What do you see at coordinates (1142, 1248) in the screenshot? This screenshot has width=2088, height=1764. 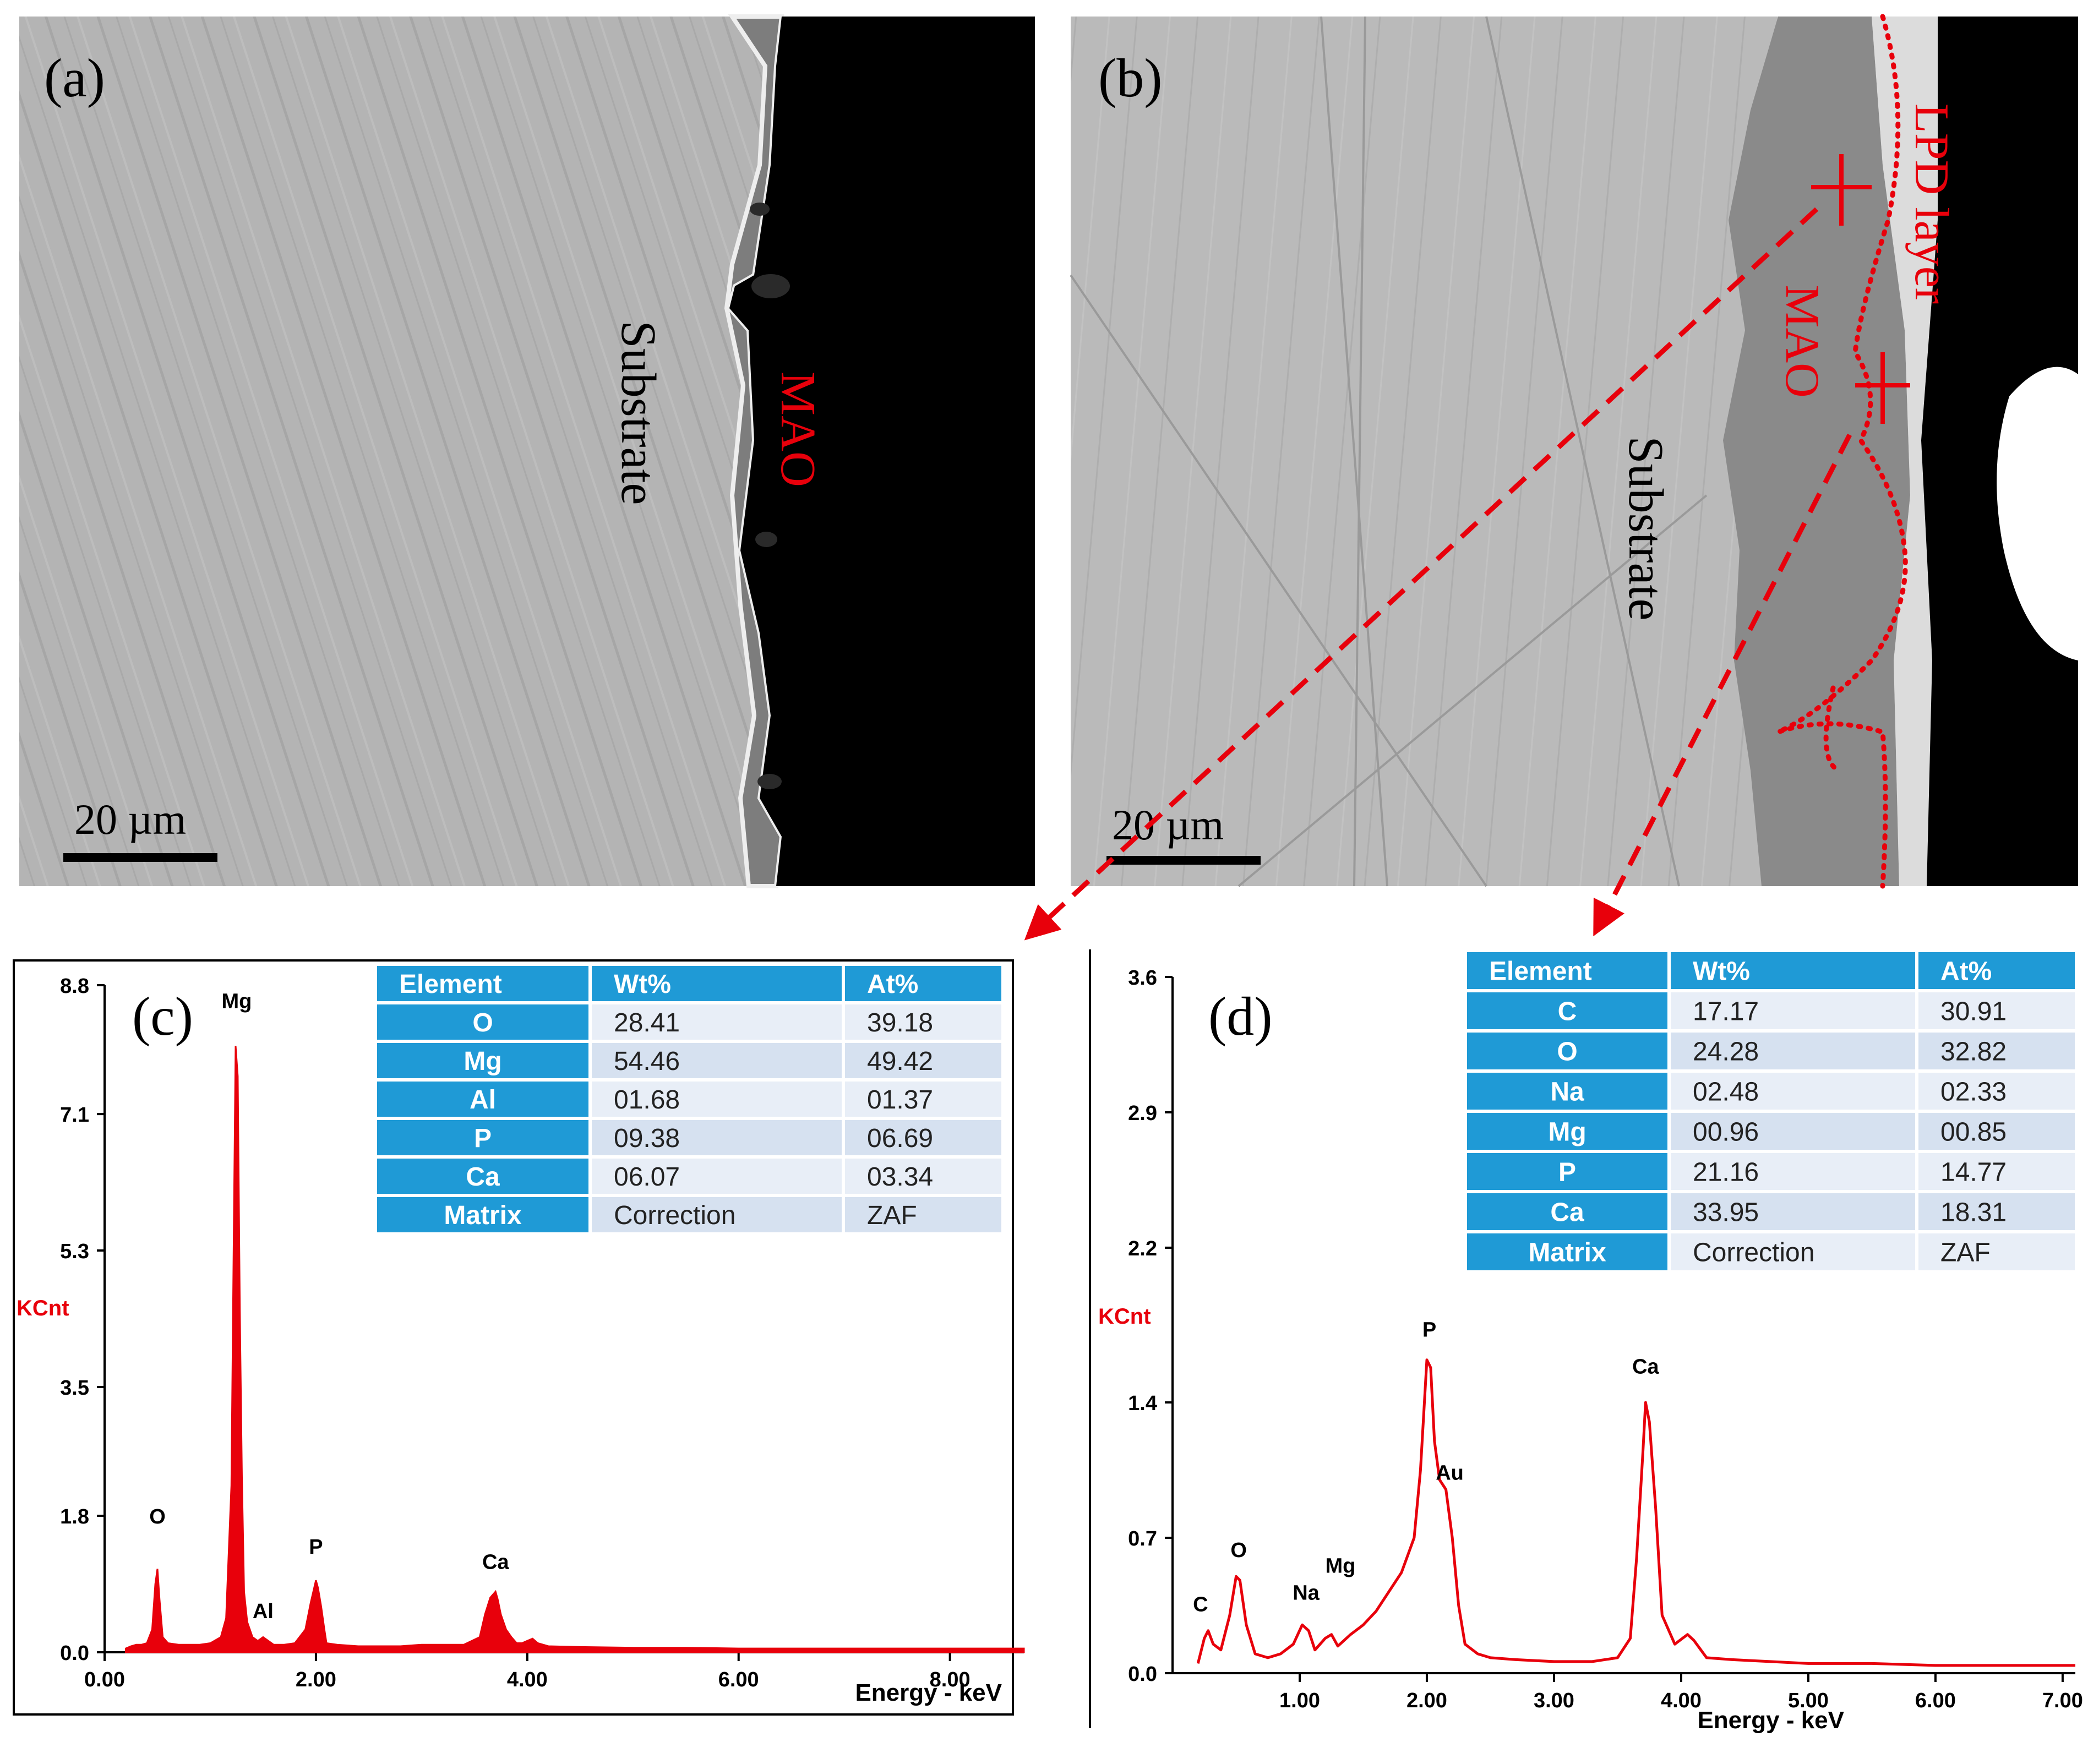 I see `y-tick-label: 2.2` at bounding box center [1142, 1248].